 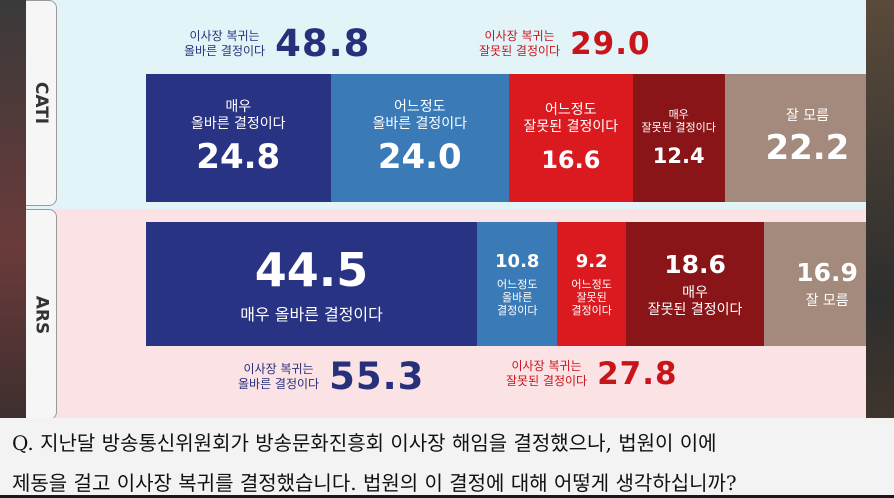 I want to click on segment-value: 9.2, so click(x=591, y=261).